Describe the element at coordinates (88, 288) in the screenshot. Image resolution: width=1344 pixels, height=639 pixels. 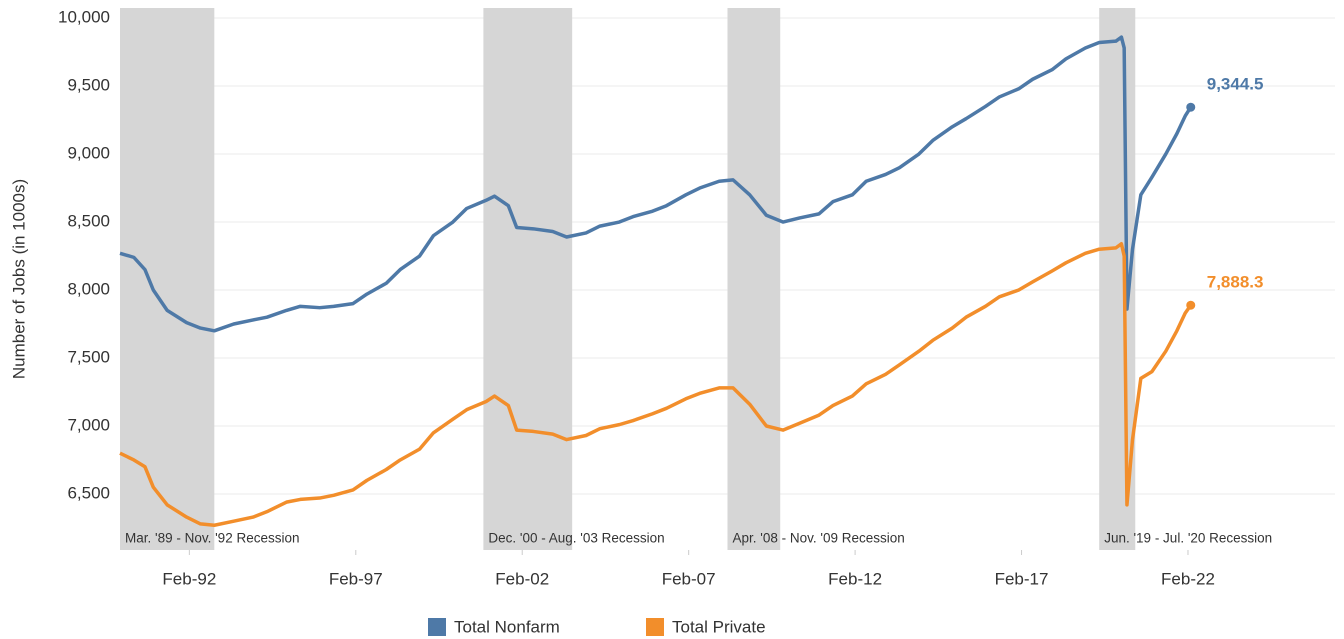
I see `y-tick-label: 8,000` at that location.